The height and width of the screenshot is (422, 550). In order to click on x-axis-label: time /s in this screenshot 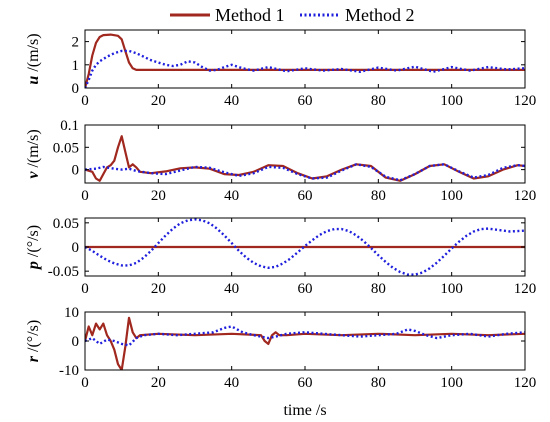, I will do `click(304, 410)`.